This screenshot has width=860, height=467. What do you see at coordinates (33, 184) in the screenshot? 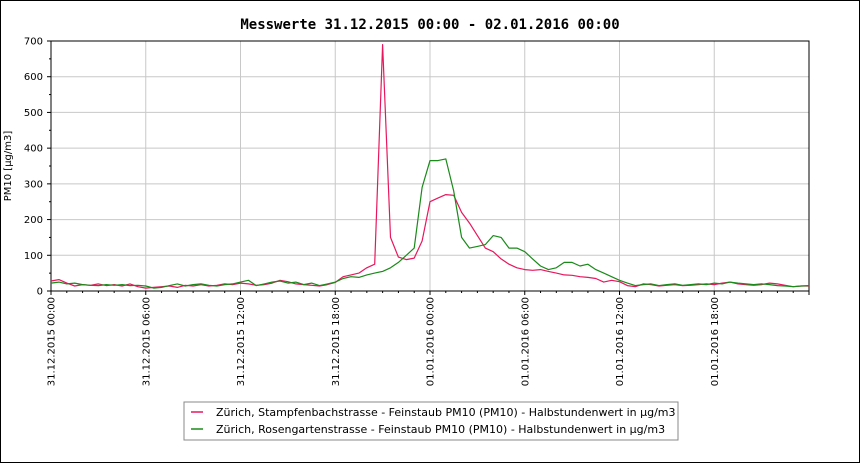
I see `y-tick-label: 300` at bounding box center [33, 184].